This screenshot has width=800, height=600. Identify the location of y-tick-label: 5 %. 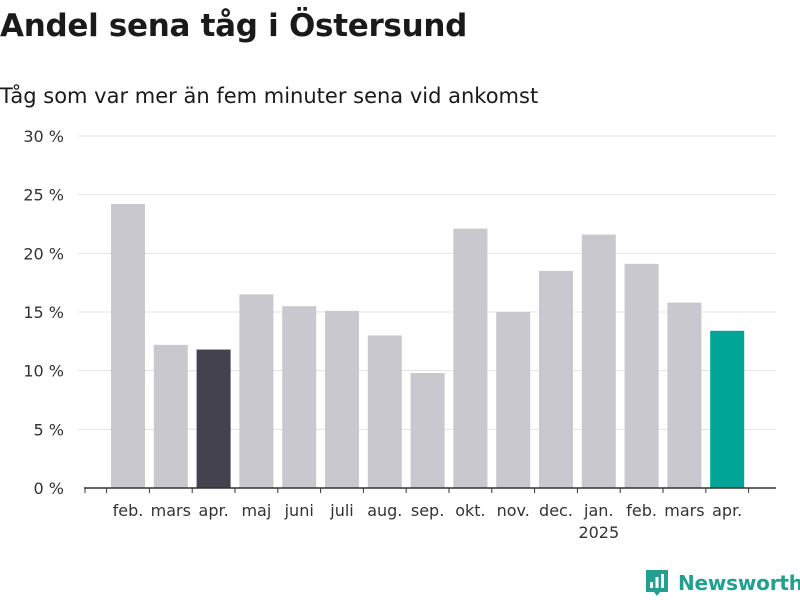
(49, 429).